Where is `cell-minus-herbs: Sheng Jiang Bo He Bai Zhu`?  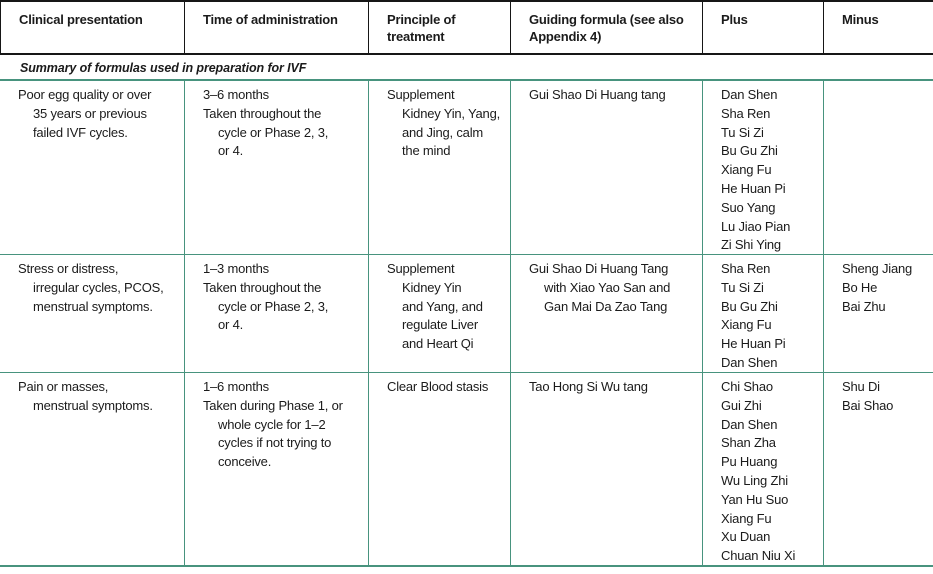
cell-minus-herbs: Sheng Jiang Bo He Bai Zhu is located at coordinates (878, 313).